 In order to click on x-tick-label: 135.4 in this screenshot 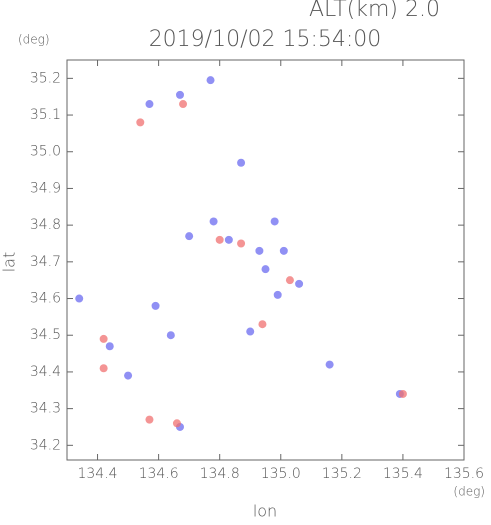, I will do `click(403, 474)`.